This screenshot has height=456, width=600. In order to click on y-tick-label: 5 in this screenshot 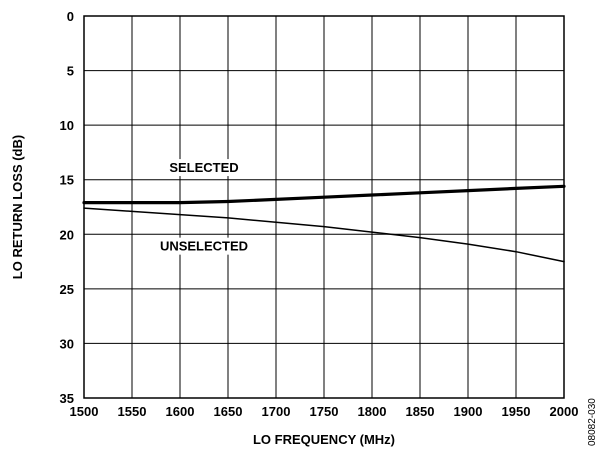, I will do `click(70, 71)`.